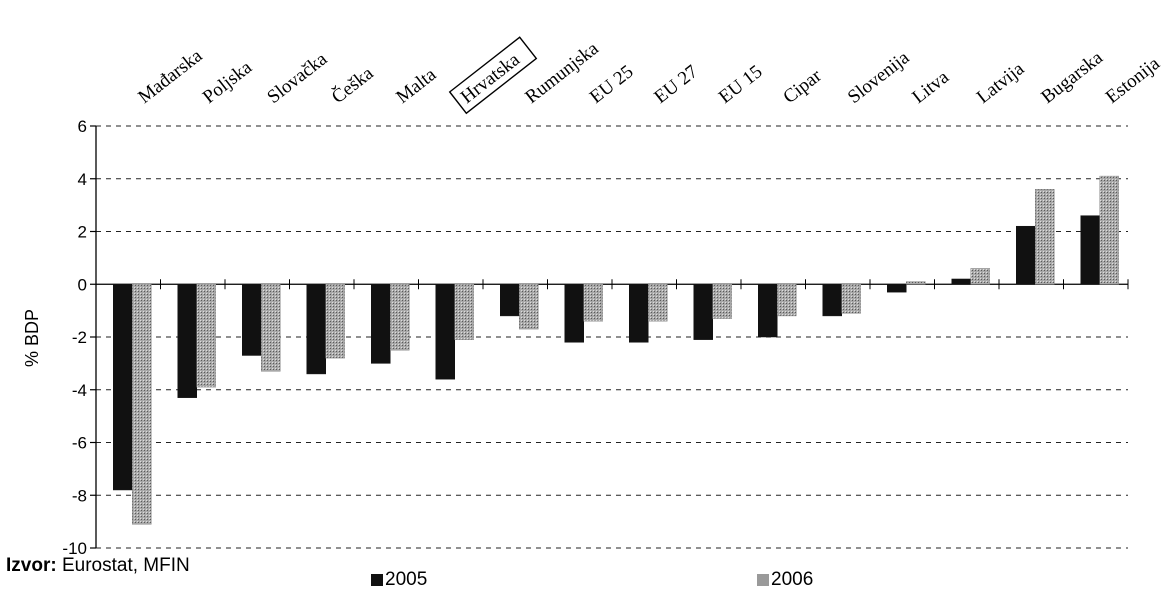 This screenshot has width=1171, height=598. What do you see at coordinates (930, 87) in the screenshot?
I see `category-label-13: Litva` at bounding box center [930, 87].